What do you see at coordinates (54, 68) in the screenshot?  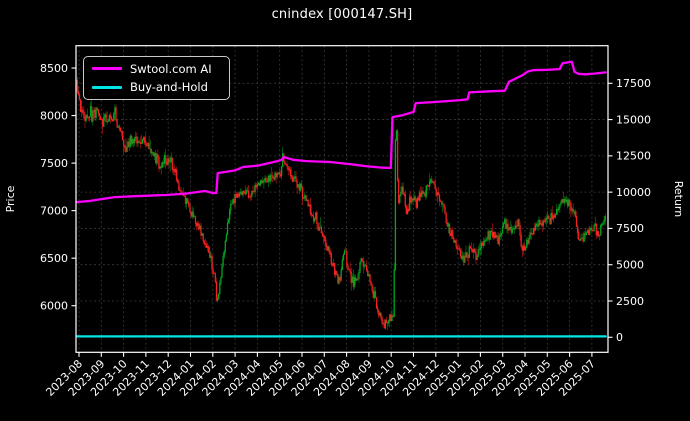 I see `price-tick-label: 8500` at bounding box center [54, 68].